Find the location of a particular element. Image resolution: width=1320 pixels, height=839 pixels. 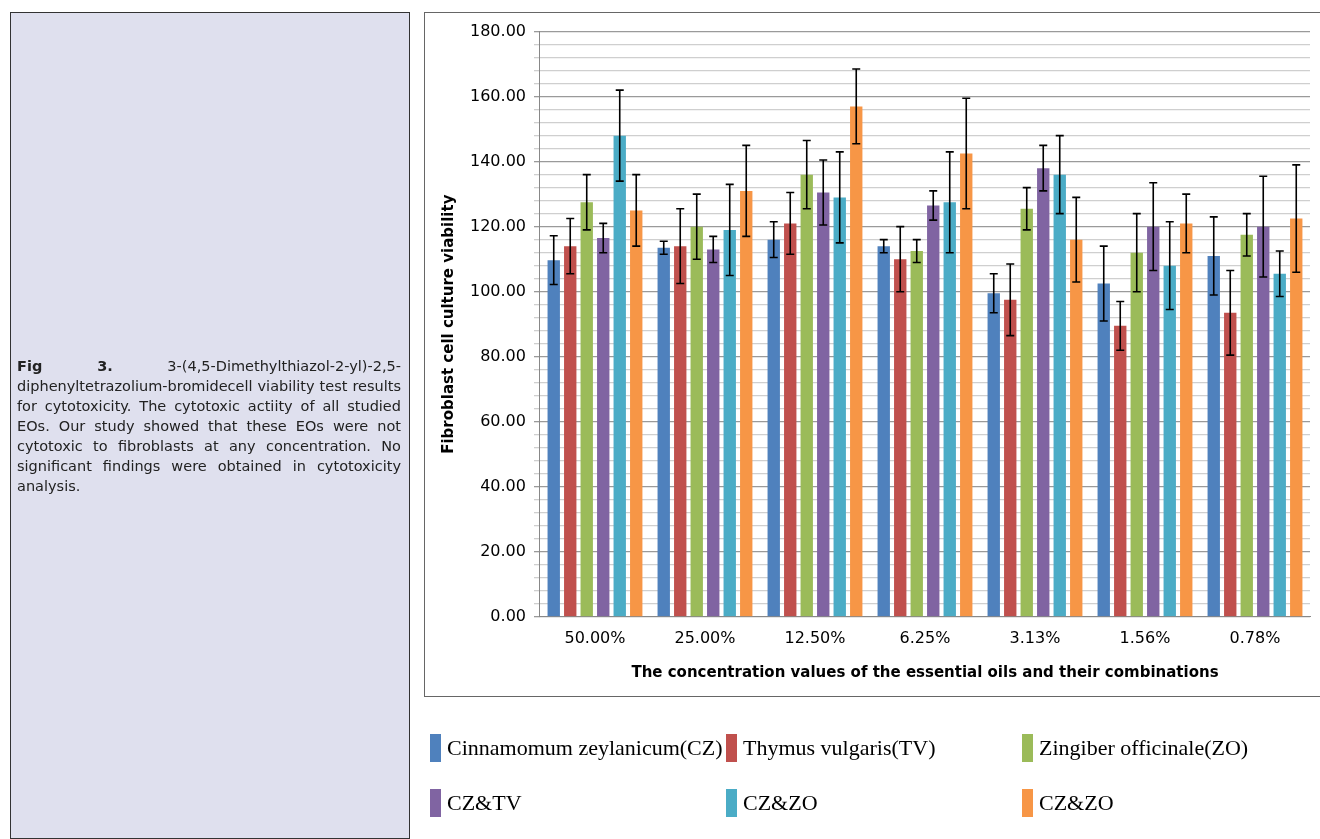

y-tick-label: 100.00 is located at coordinates (498, 290).